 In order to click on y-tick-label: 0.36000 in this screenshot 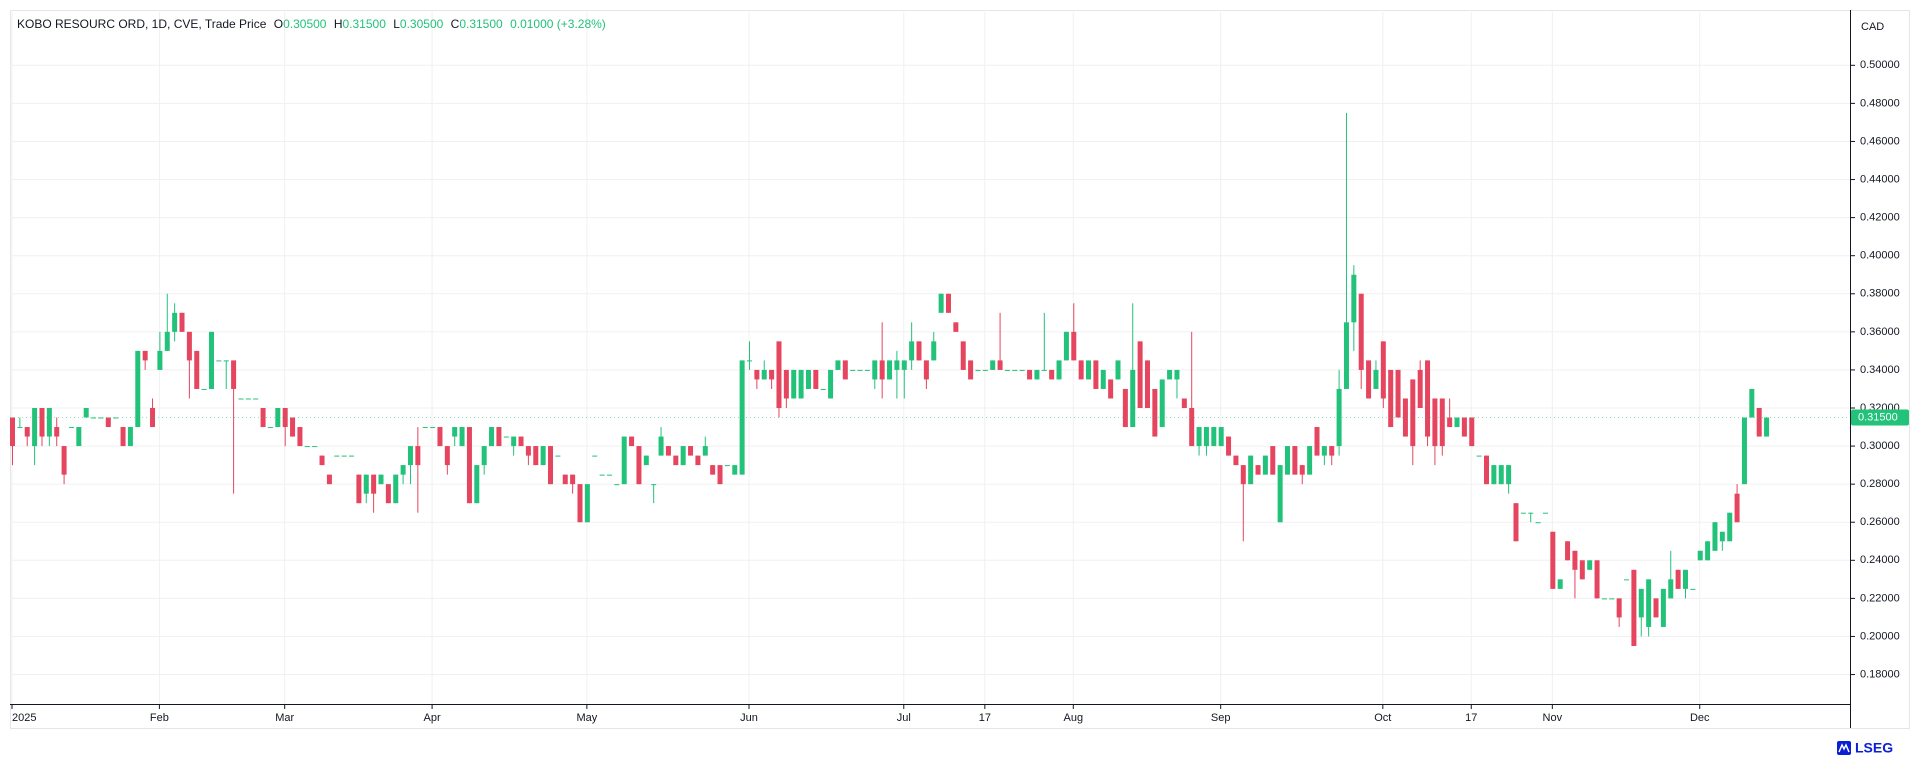, I will do `click(1880, 332)`.